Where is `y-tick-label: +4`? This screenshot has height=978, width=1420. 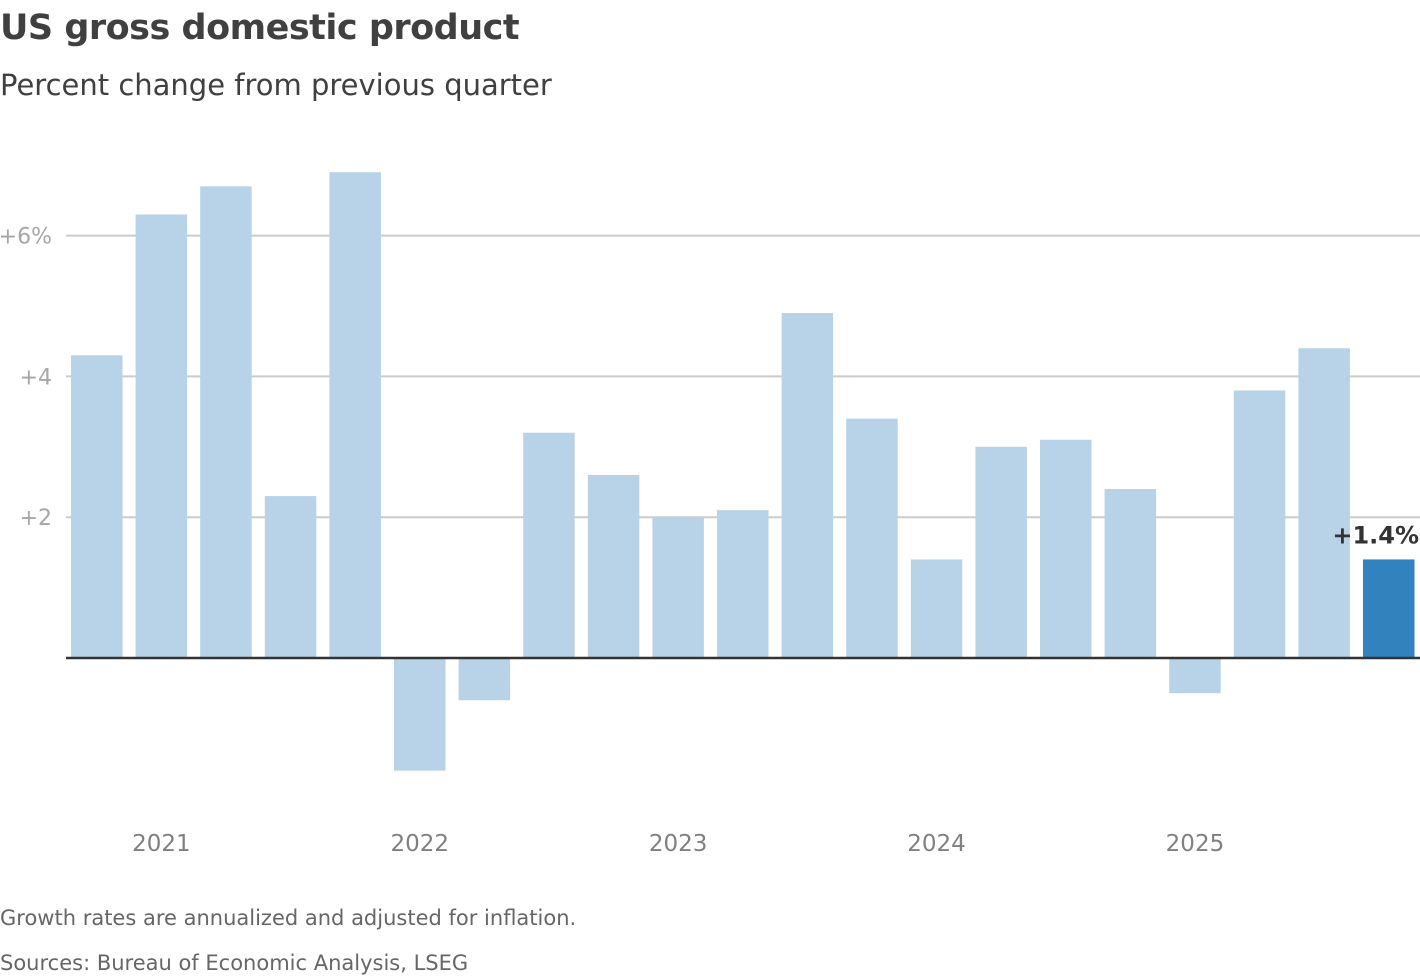
y-tick-label: +4 is located at coordinates (36, 377).